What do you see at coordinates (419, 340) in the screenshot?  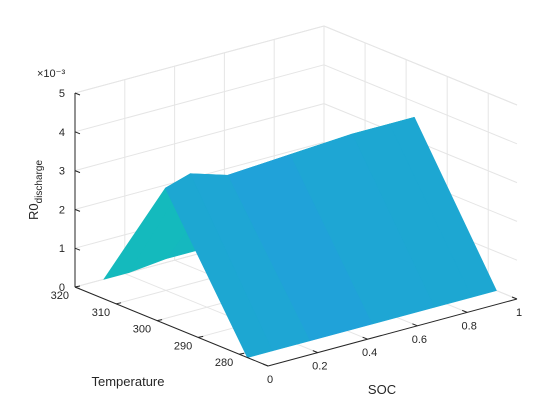 I see `x-tick-label: 0.6` at bounding box center [419, 340].